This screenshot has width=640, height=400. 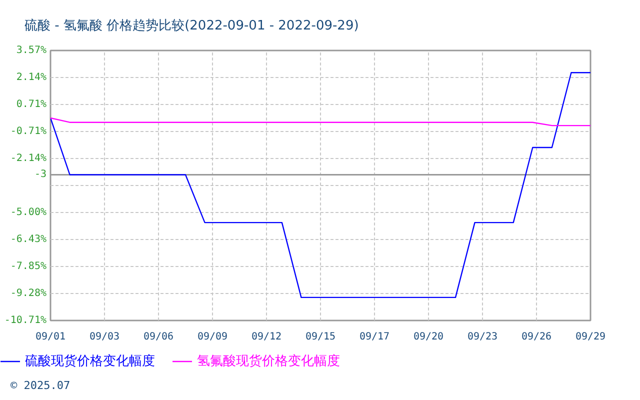 I want to click on y-tick-label: 0.71%, so click(x=31, y=104).